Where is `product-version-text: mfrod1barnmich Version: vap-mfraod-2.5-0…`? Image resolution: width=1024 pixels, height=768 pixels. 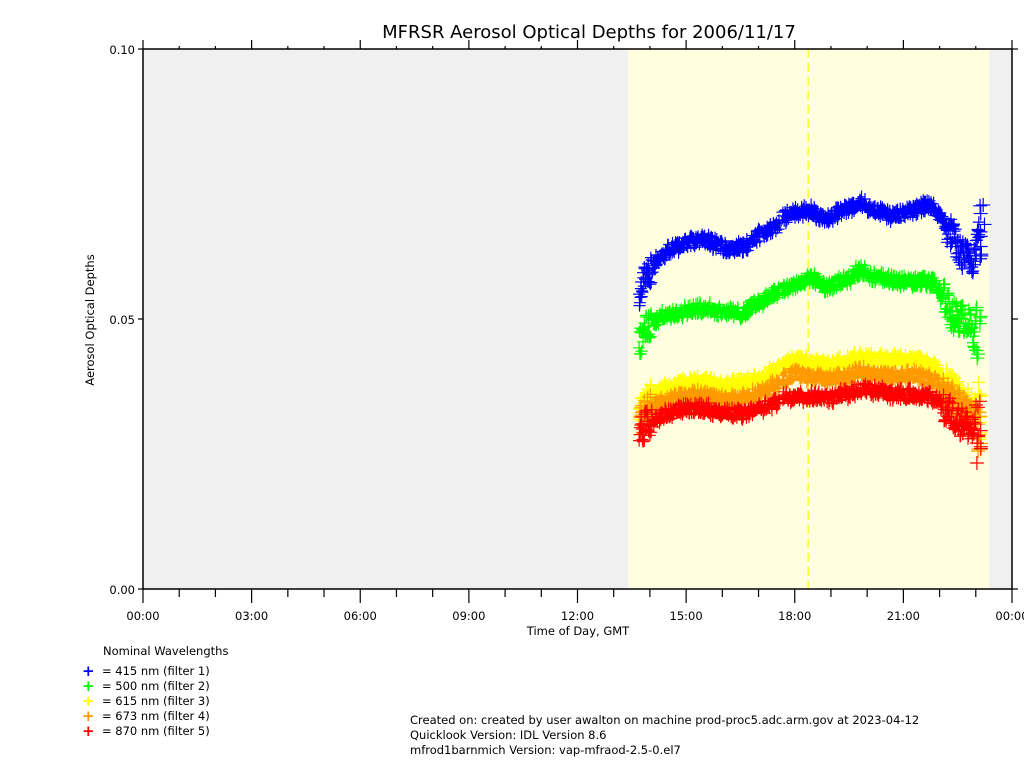 product-version-text: mfrod1barnmich Version: vap-mfraod-2.5-0… is located at coordinates (545, 750).